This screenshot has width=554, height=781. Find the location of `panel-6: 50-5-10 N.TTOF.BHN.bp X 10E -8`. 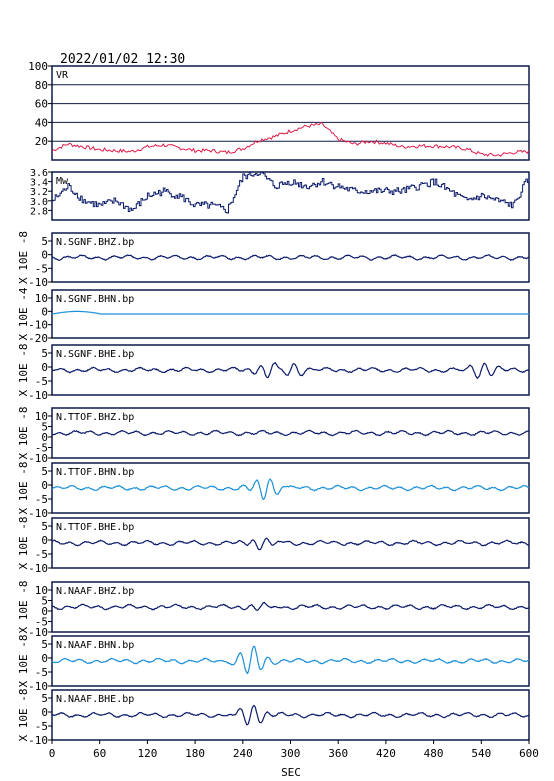

panel-6: 50-5-10 N.TTOF.BHN.bp X 10E -8 is located at coordinates (273, 491).